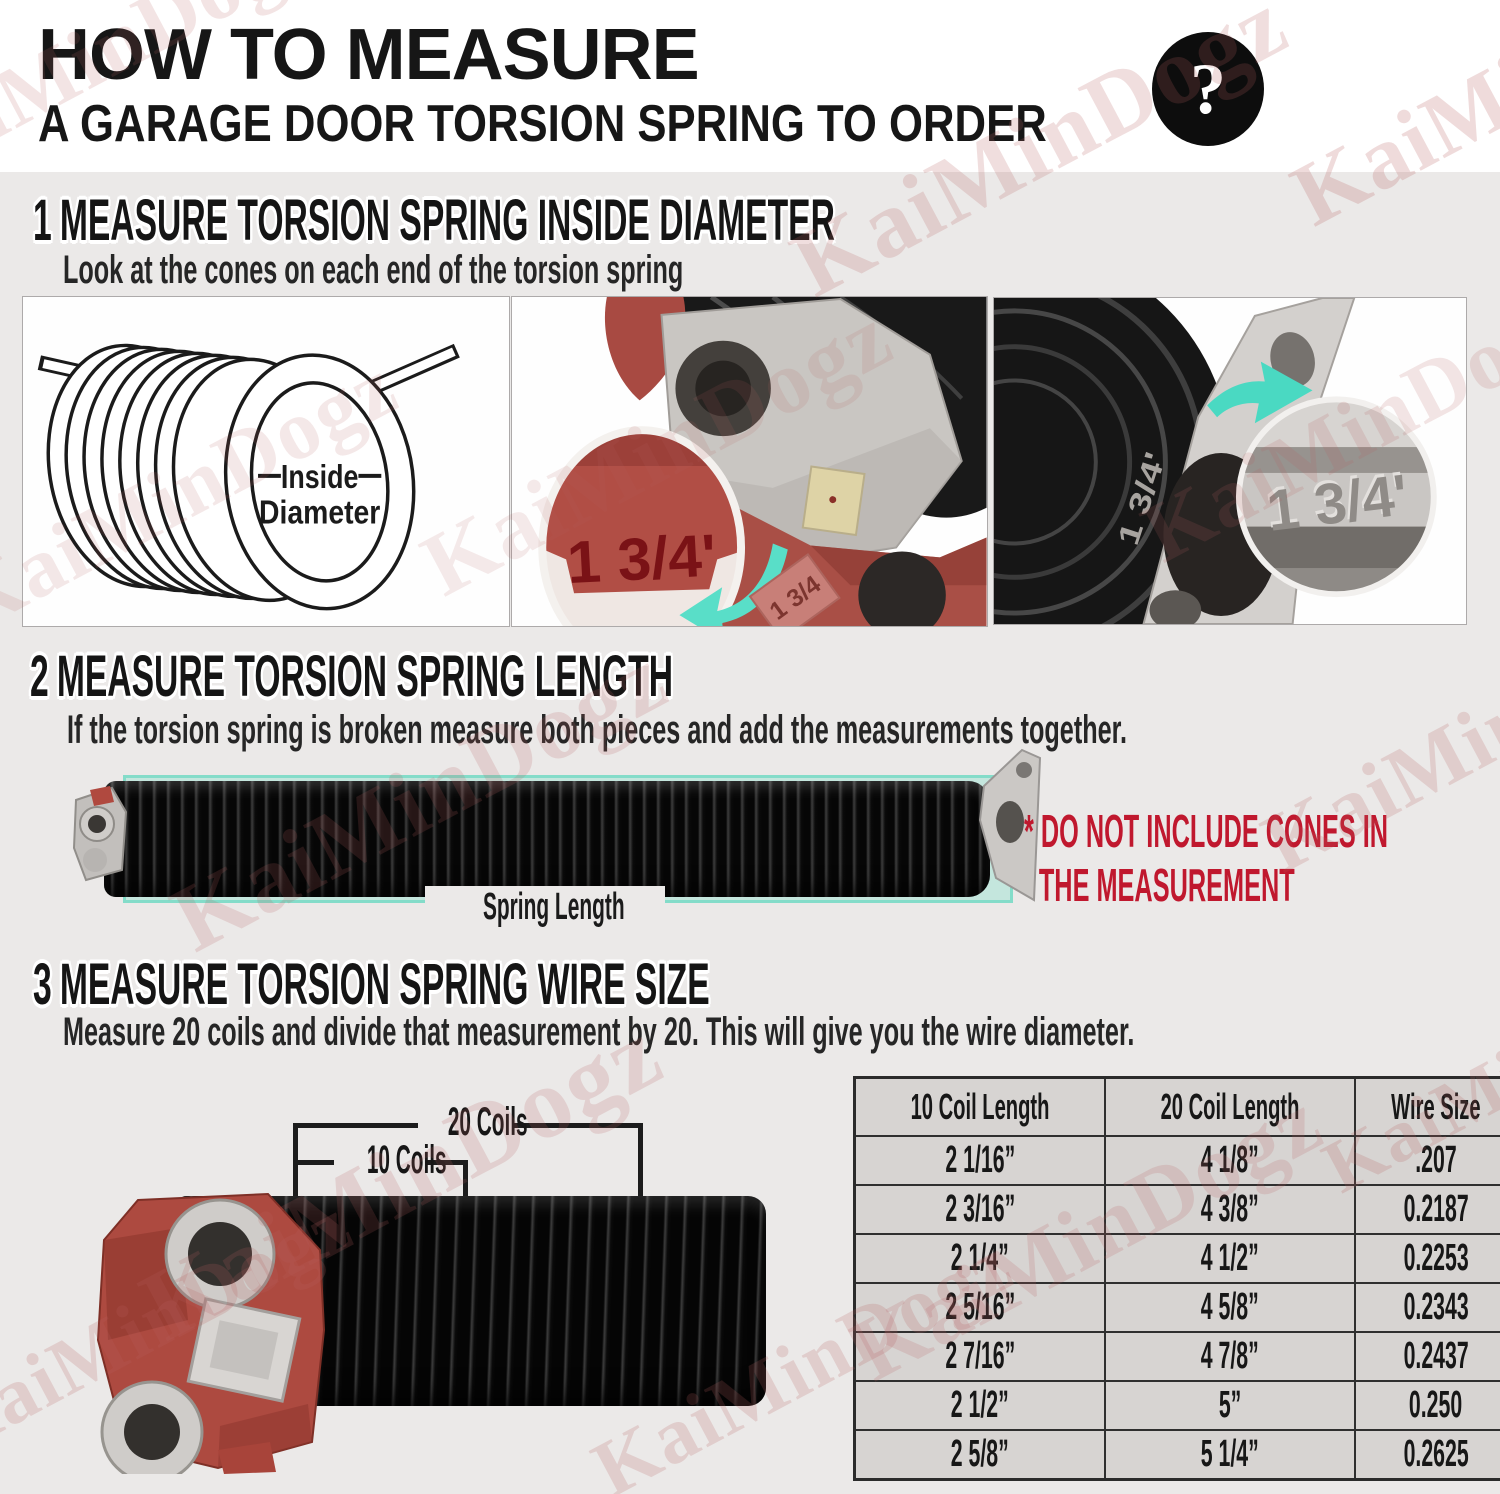 This screenshot has width=1500, height=1494. Describe the element at coordinates (352, 676) in the screenshot. I see `section2-heading: 2 MEASURE TORSION SPRING LENGTH` at that location.